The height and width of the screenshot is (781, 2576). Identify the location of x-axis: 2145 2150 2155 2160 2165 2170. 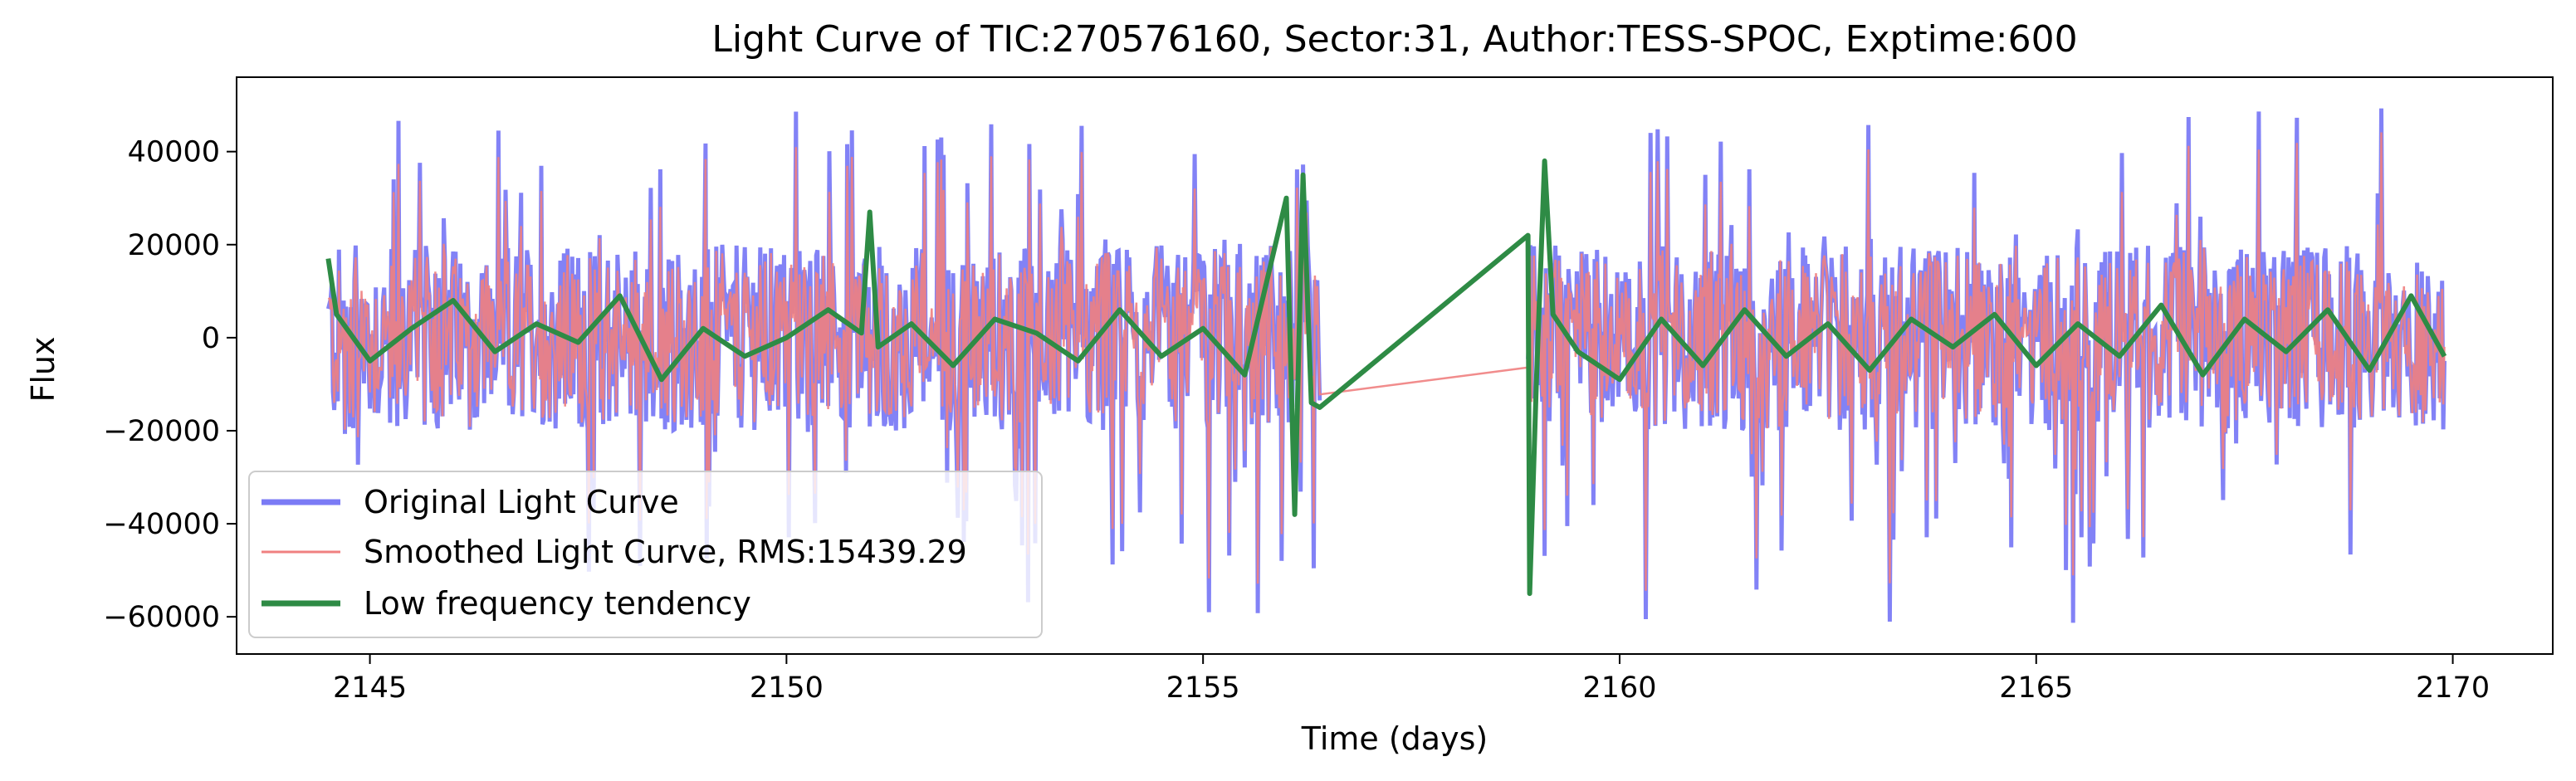
(1411, 679).